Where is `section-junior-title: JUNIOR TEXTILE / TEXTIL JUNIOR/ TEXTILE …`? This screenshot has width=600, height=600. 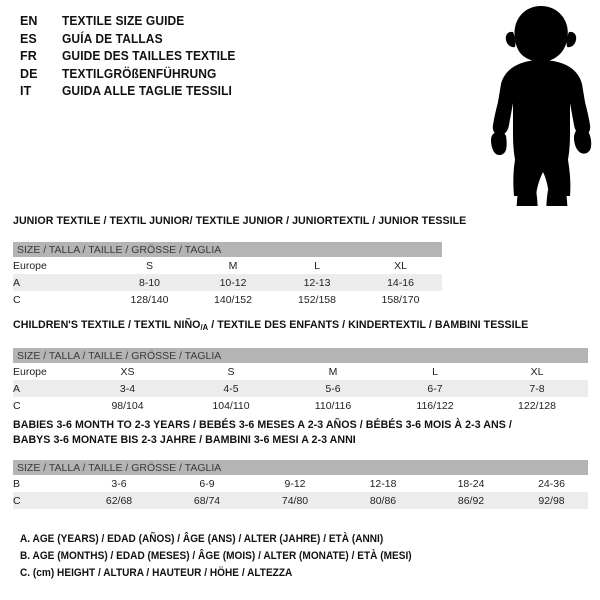
section-junior-title: JUNIOR TEXTILE / TEXTIL JUNIOR/ TEXTILE … is located at coordinates (240, 221).